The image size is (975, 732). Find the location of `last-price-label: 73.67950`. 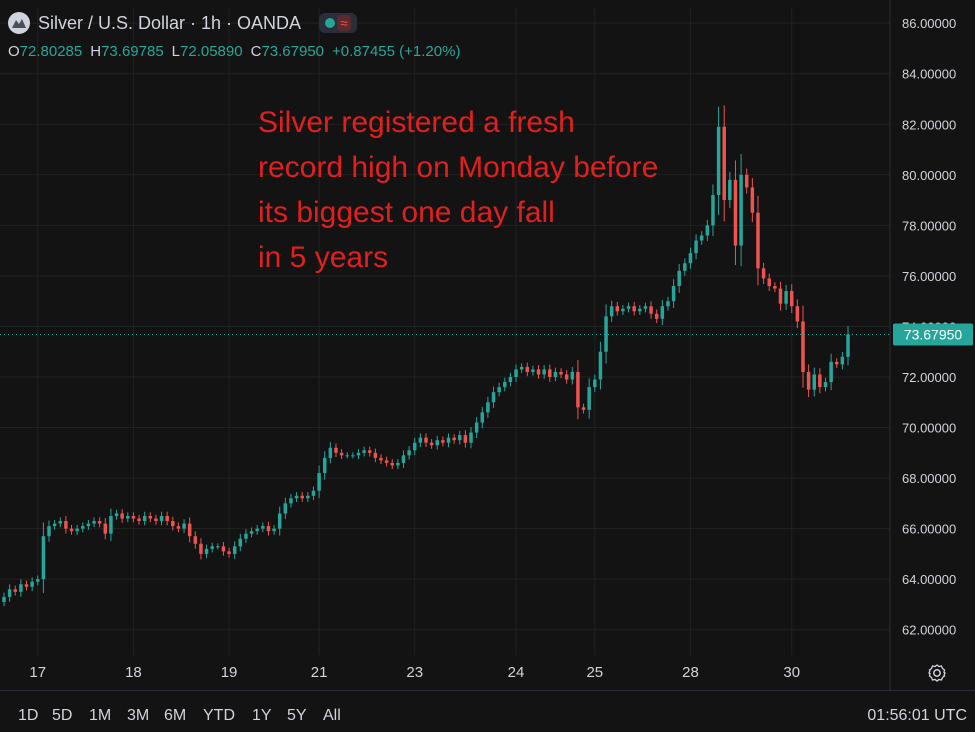

last-price-label: 73.67950 is located at coordinates (933, 335).